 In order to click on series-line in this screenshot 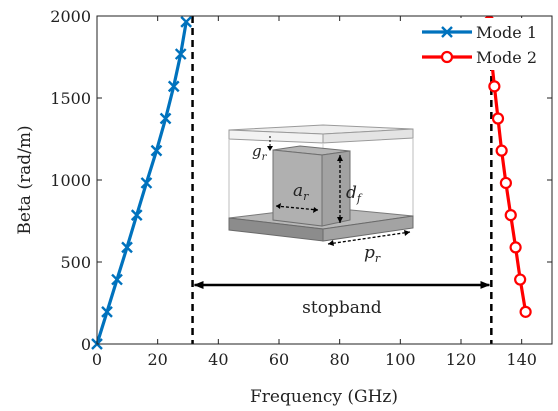, I will do `click(507, 167)`.